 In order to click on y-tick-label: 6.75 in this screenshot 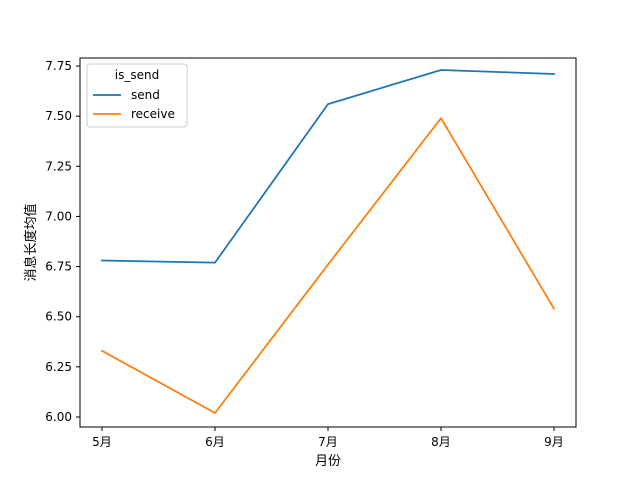, I will do `click(58, 267)`.